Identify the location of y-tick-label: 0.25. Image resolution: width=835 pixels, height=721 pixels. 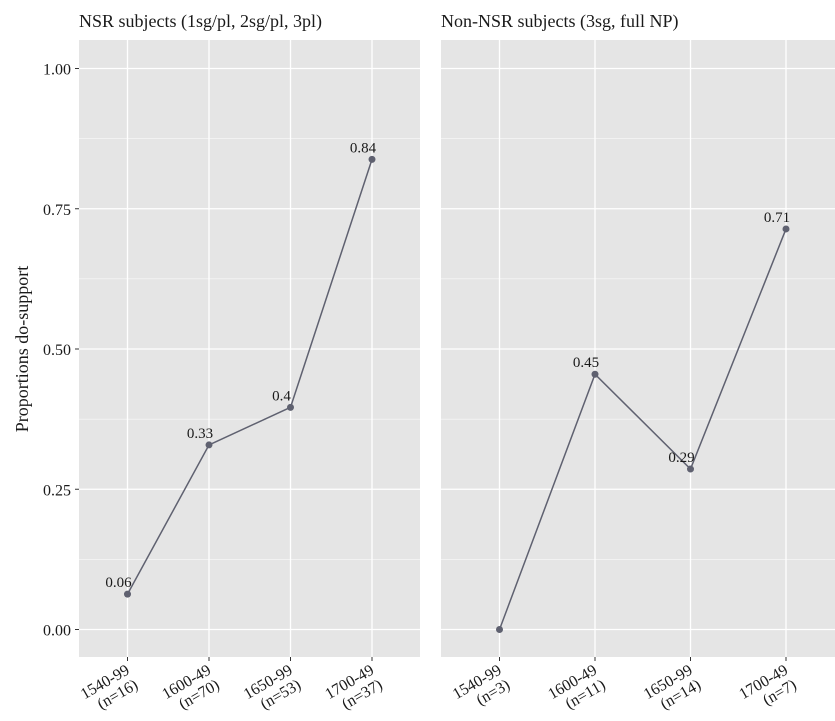
(57, 490).